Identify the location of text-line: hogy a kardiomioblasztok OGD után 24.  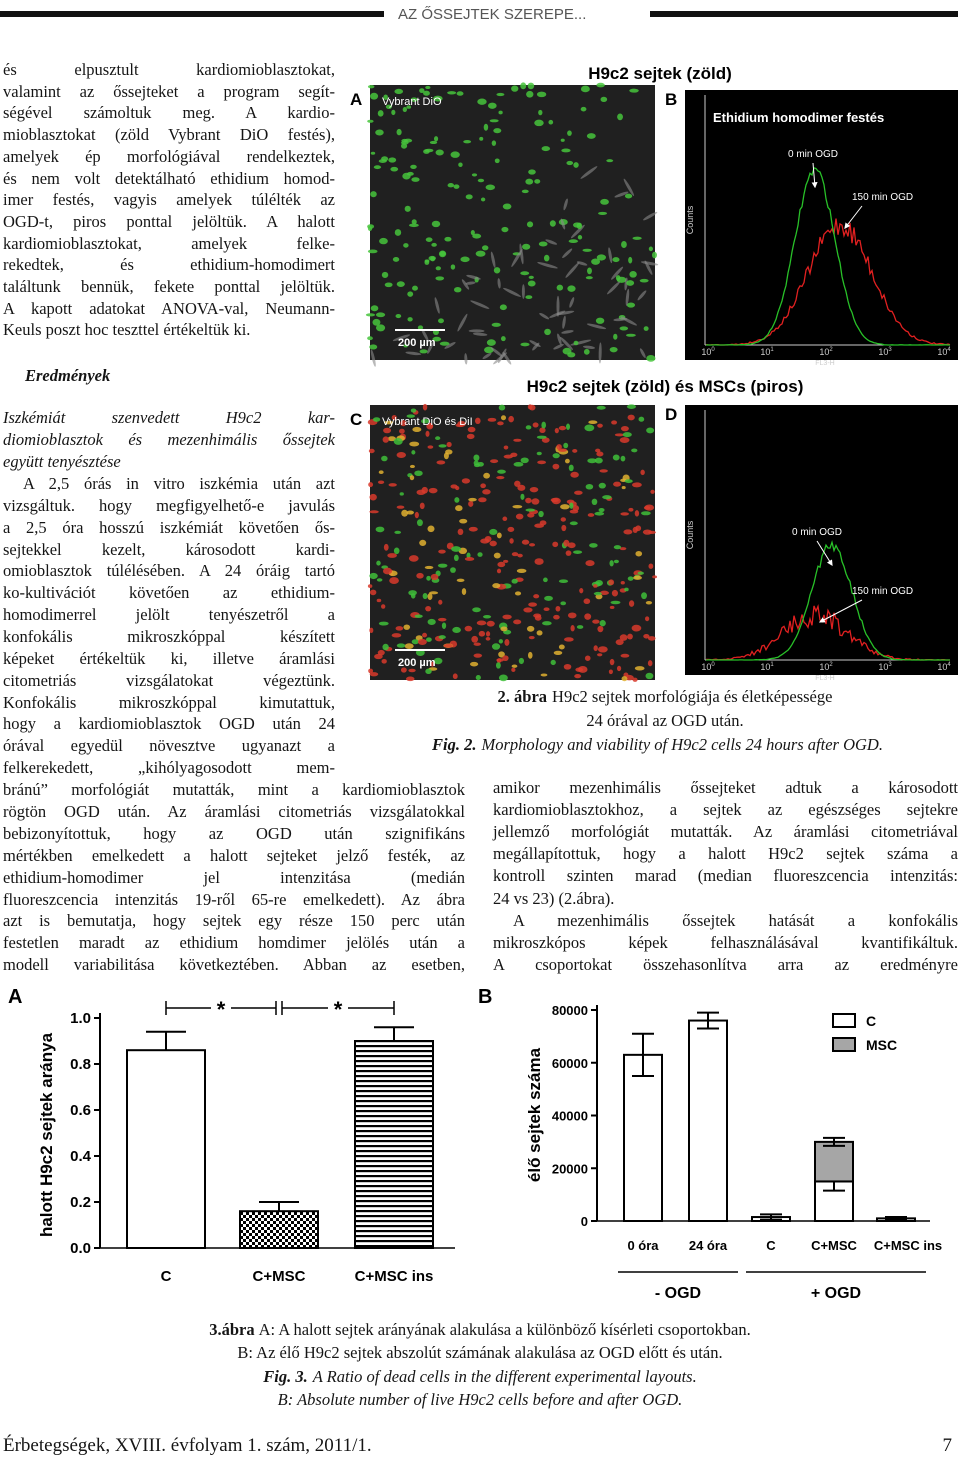
(169, 724).